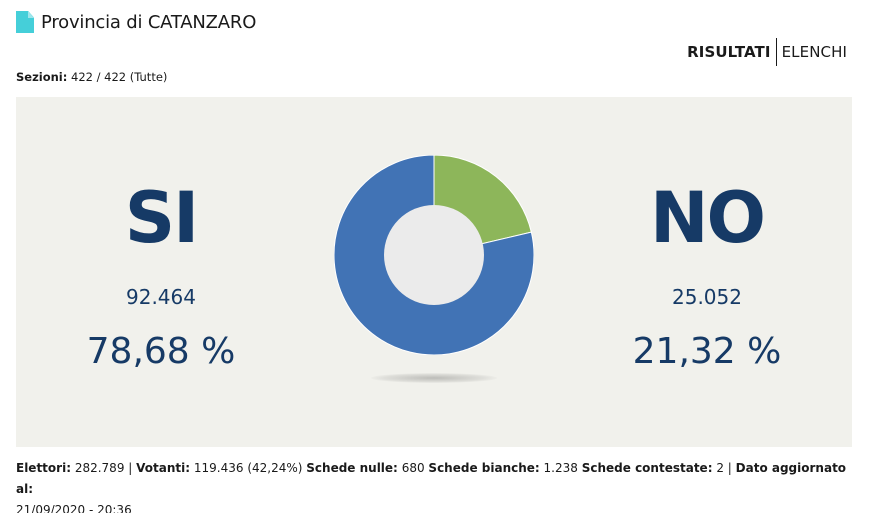  I want to click on sezioni-info: Sezioni: 422 / 422 (Tutte), so click(91, 77).